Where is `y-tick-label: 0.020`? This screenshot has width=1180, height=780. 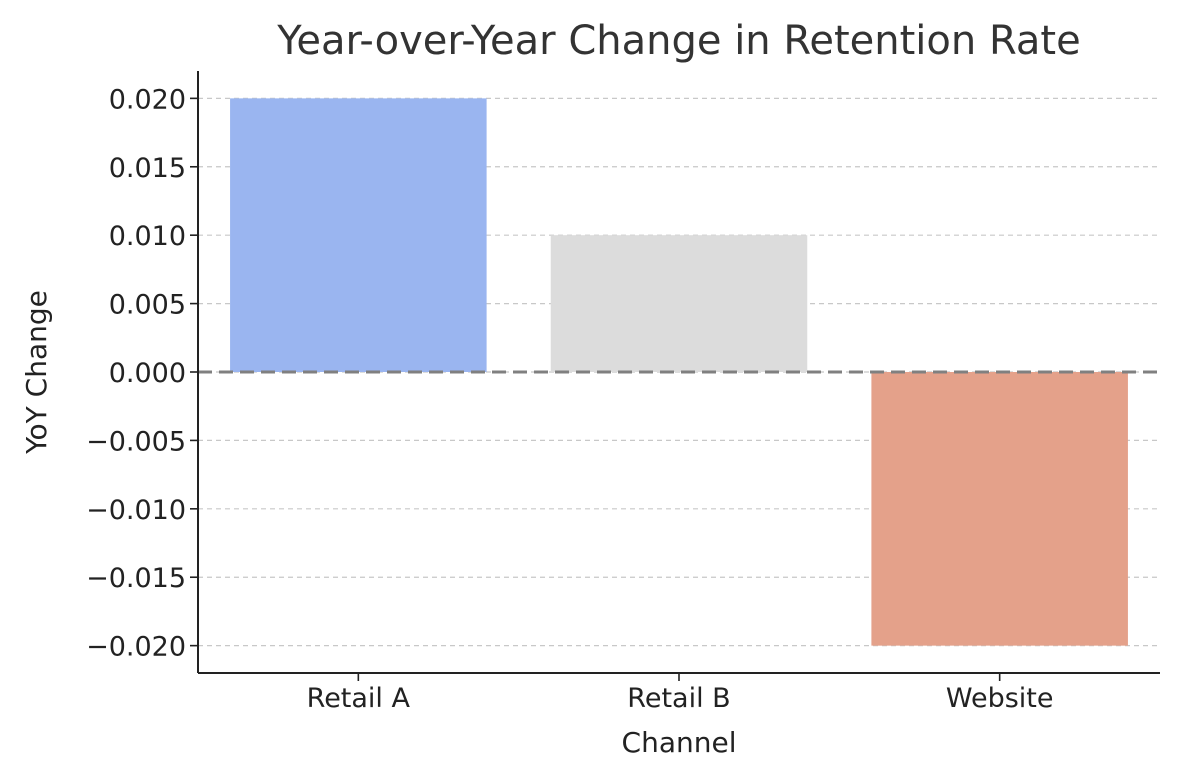 y-tick-label: 0.020 is located at coordinates (147, 99).